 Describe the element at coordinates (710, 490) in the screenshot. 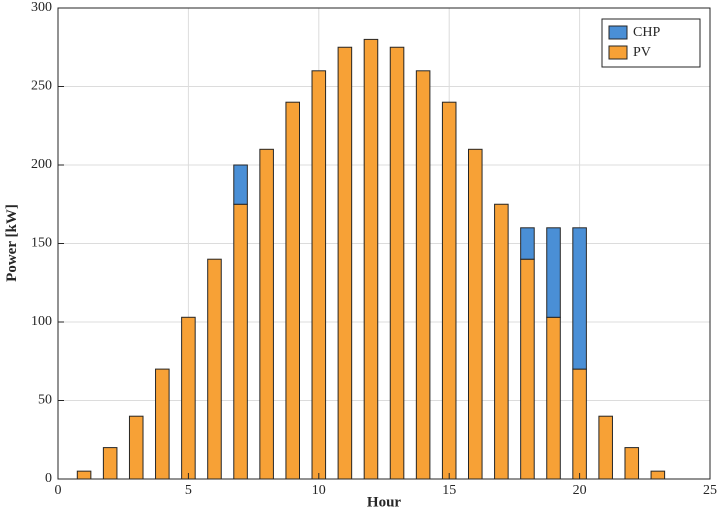

I see `x-tick-label: 25` at that location.